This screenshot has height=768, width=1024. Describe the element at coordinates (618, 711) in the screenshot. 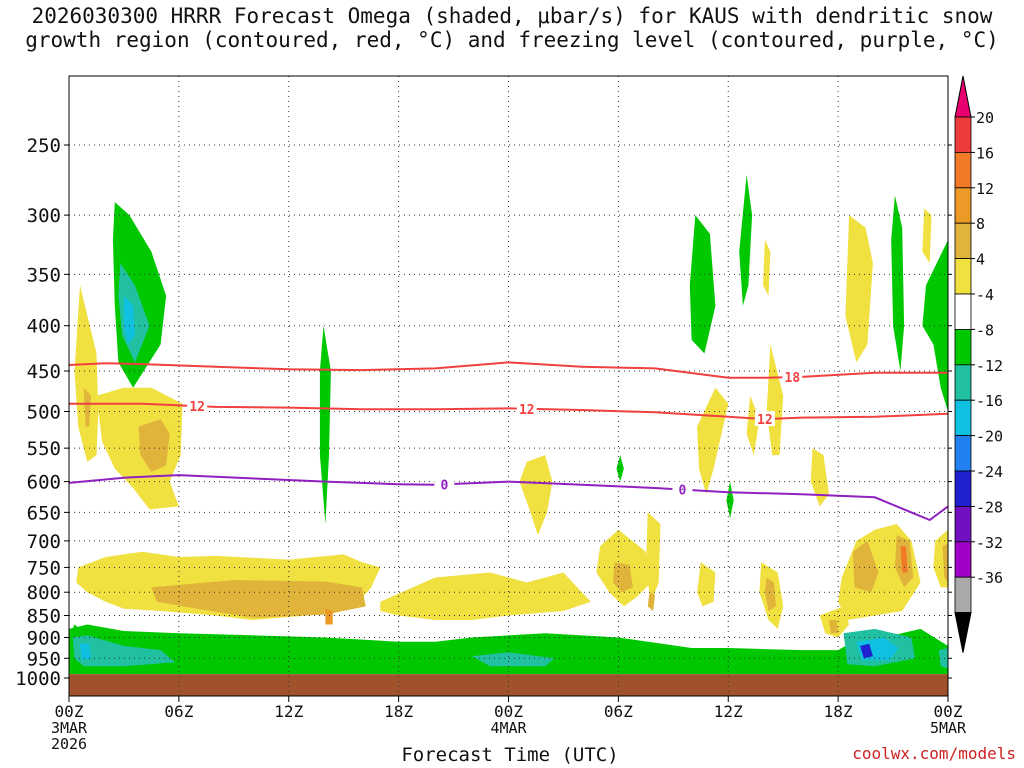

I see `x-tick-label-30-1: 06Z` at that location.